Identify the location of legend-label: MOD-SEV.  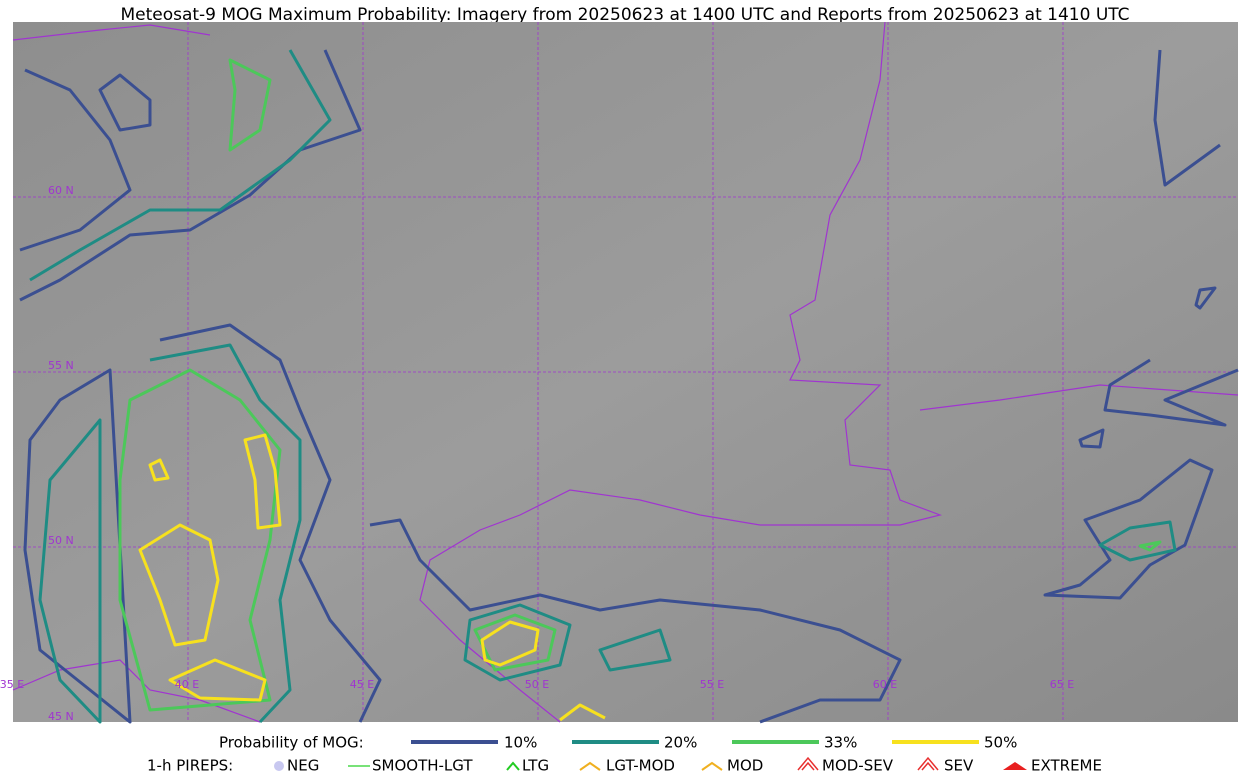
(858, 766).